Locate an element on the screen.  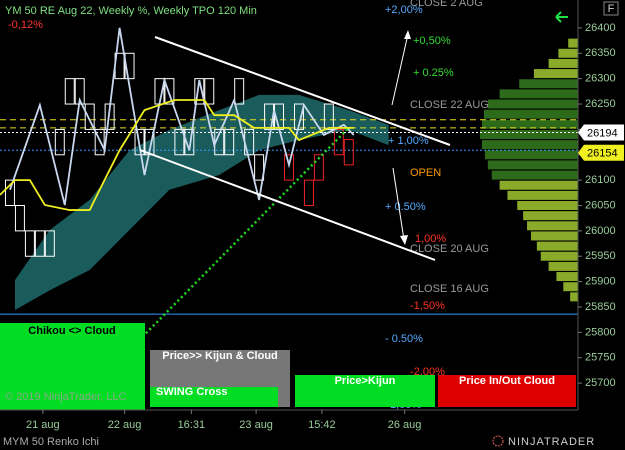
level-annotation: - 0.50% is located at coordinates (404, 339).